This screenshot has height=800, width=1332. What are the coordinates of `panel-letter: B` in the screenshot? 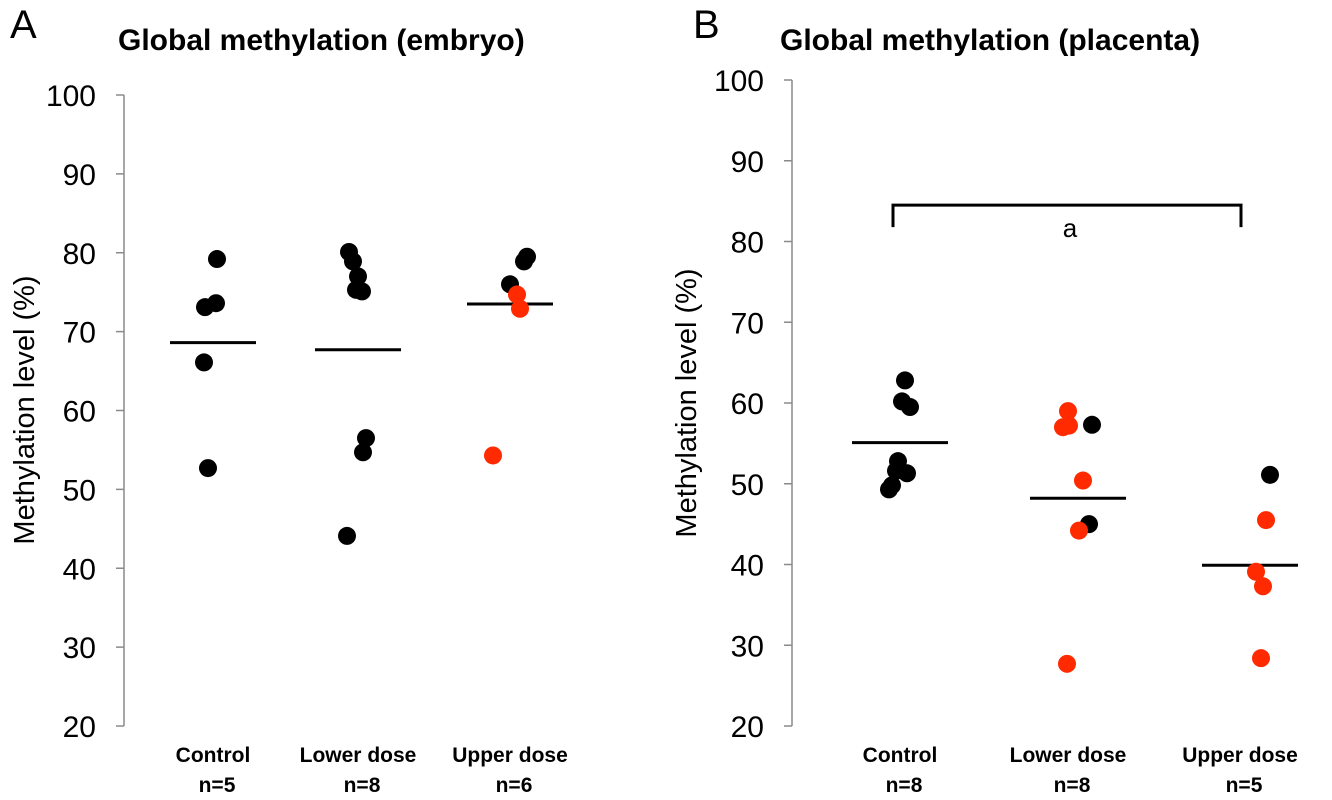 It's located at (706, 25).